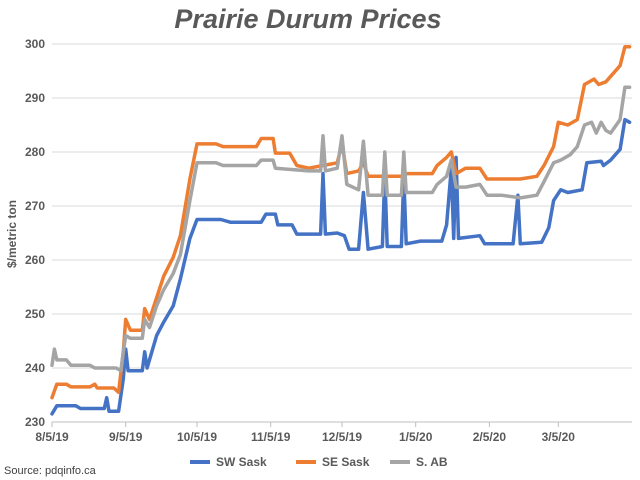  Describe the element at coordinates (35, 260) in the screenshot. I see `y-tick-label: 260` at that location.